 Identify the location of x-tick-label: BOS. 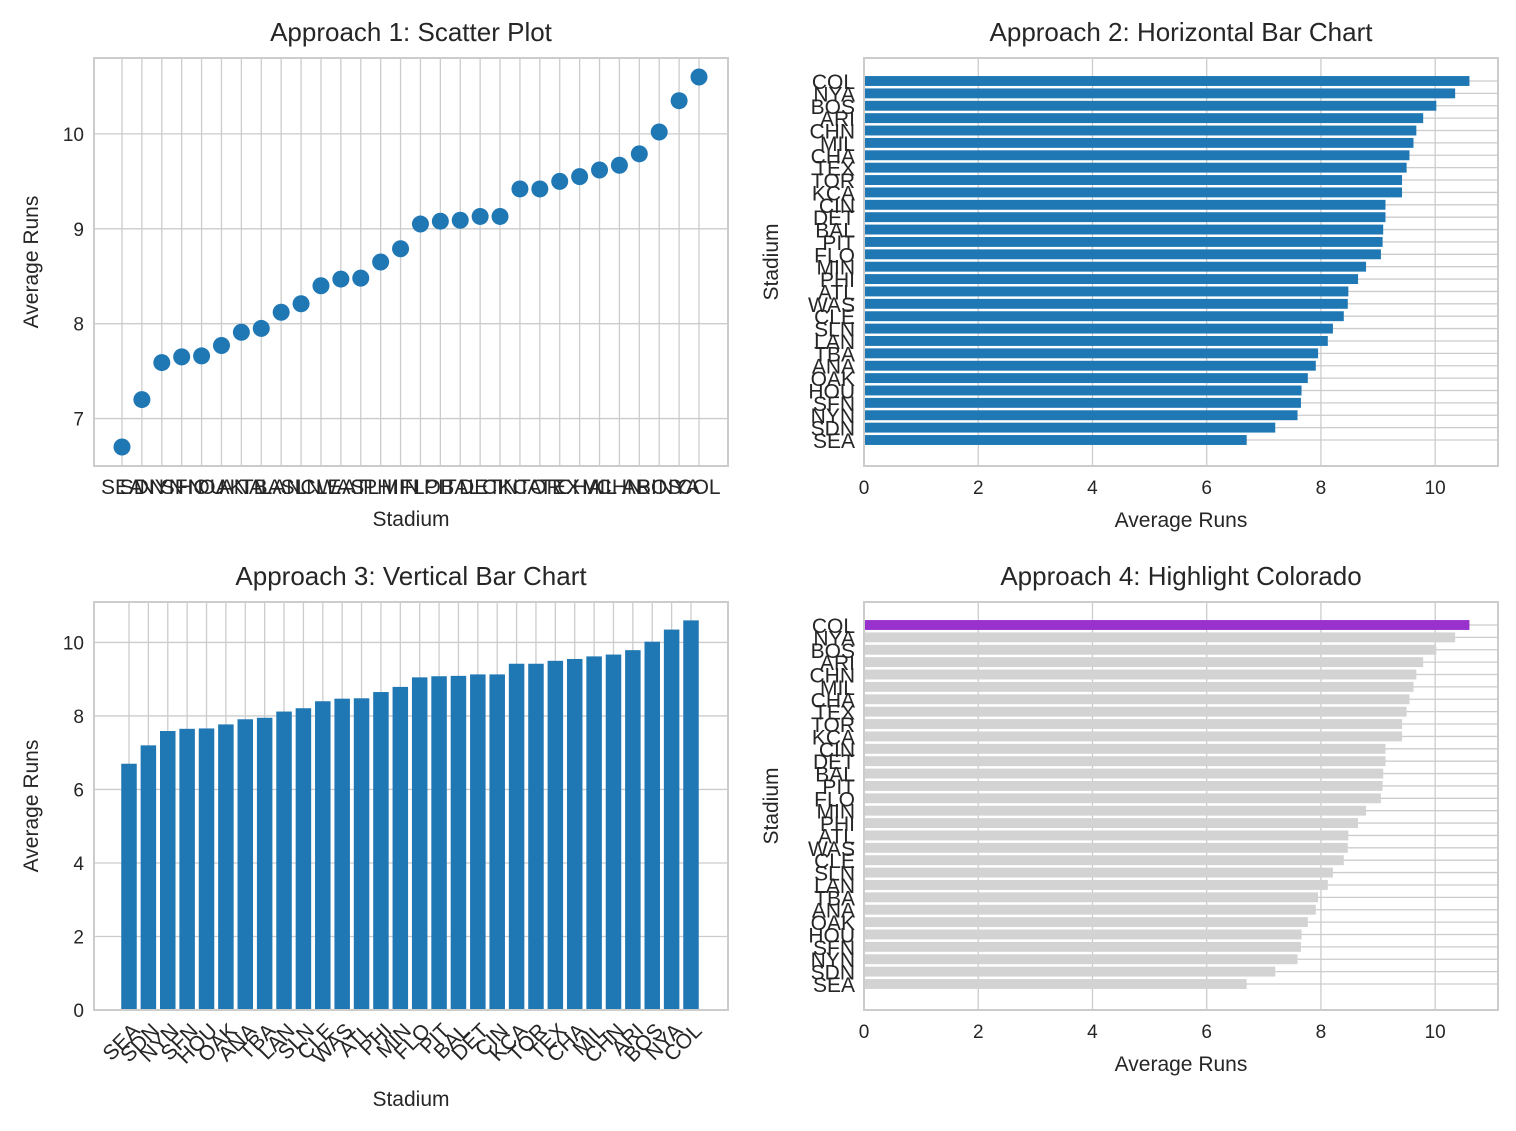
(659, 487).